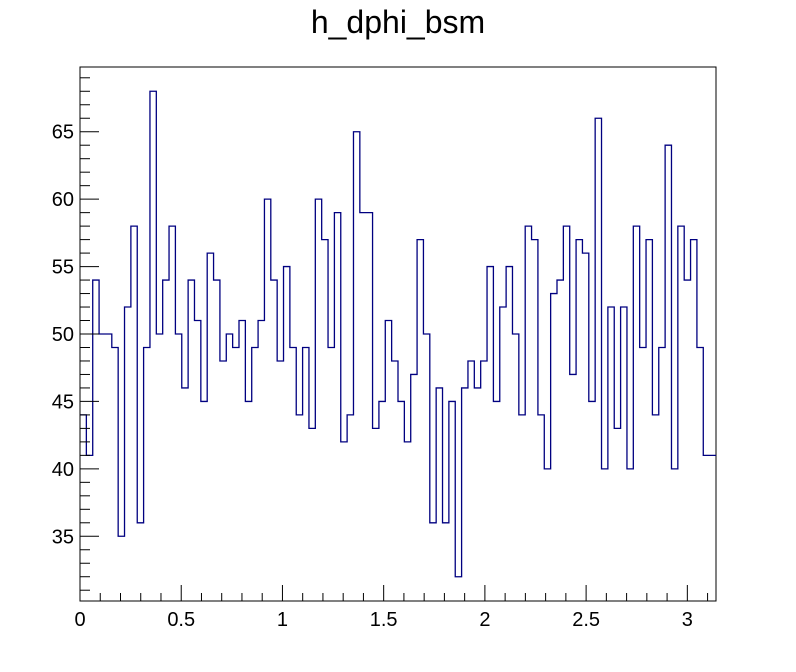 This screenshot has height=672, width=796. Describe the element at coordinates (63, 402) in the screenshot. I see `y-tick-label: 45` at that location.